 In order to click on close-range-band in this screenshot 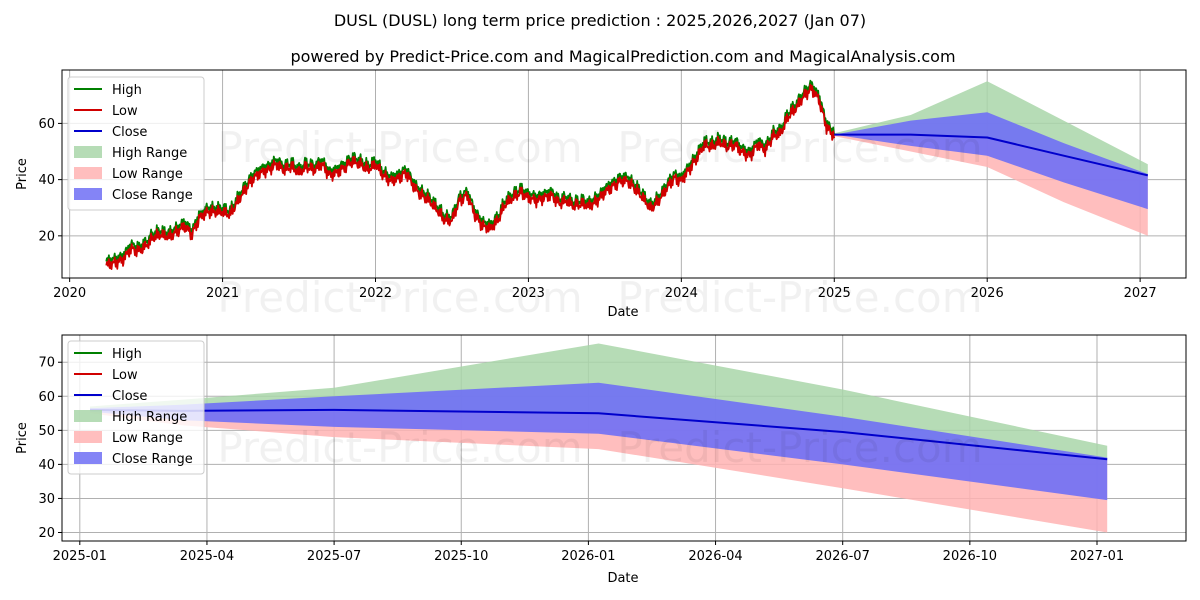, I will do `click(991, 161)`.